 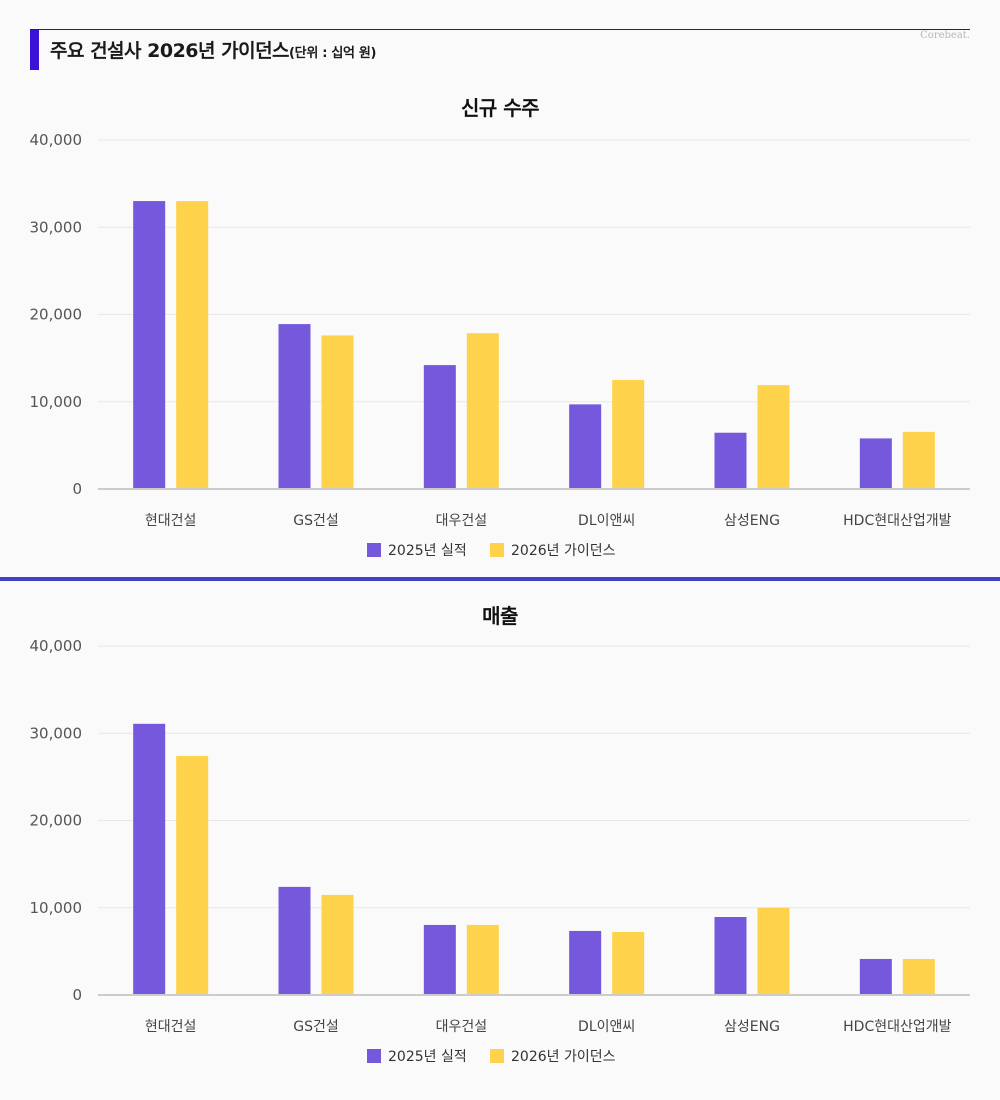 What do you see at coordinates (170, 51) in the screenshot?
I see `page-title-text: 주요 건설사 2026년 가이던스` at bounding box center [170, 51].